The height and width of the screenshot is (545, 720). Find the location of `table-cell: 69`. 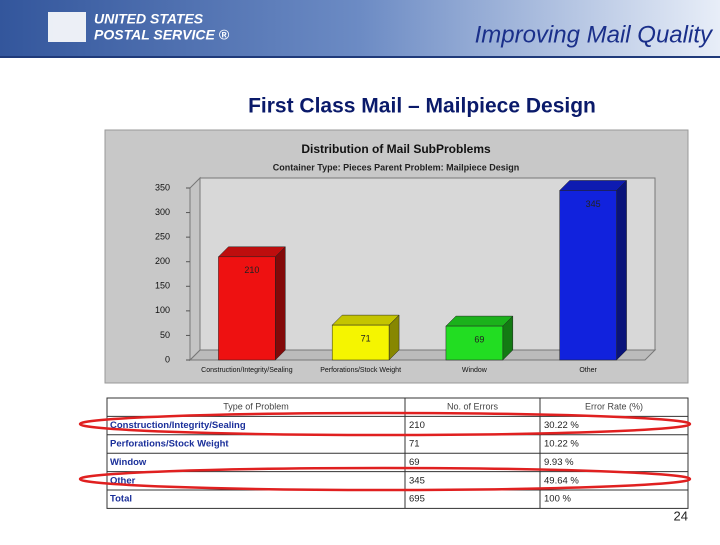

table-cell: 69 is located at coordinates (414, 462).